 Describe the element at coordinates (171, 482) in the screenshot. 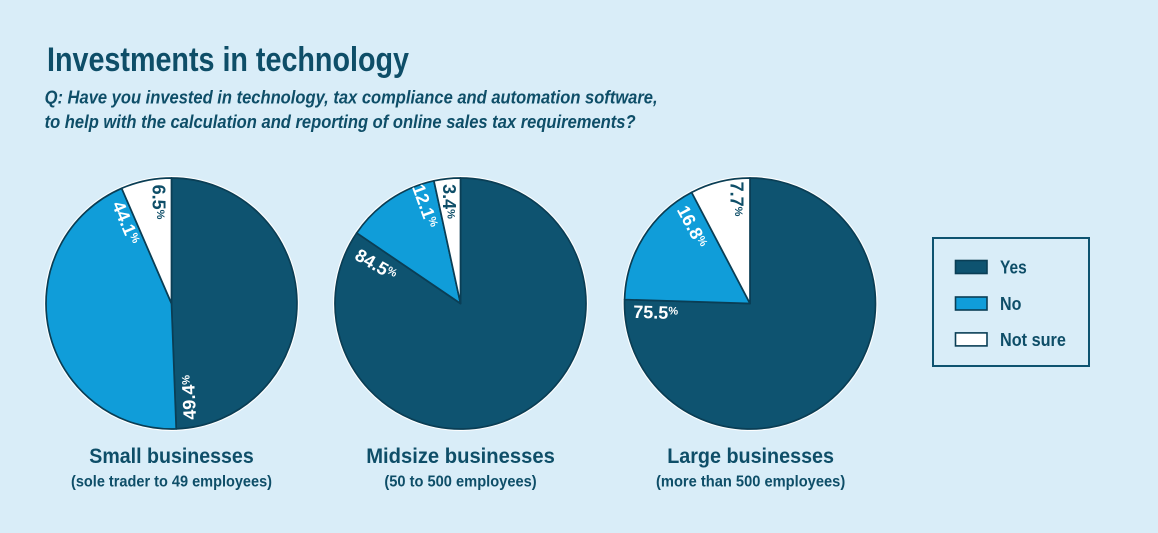

I see `svg-text: (sole trader to 49 employees)` at that location.